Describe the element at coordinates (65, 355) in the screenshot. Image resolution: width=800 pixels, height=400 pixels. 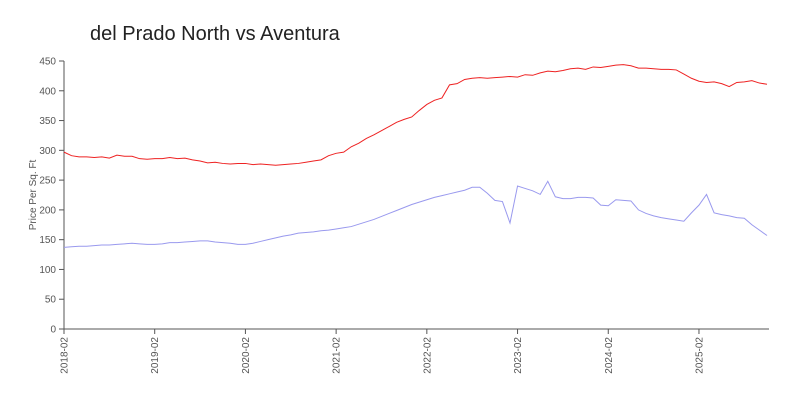
I see `x-tick-label: 2018-02` at that location.